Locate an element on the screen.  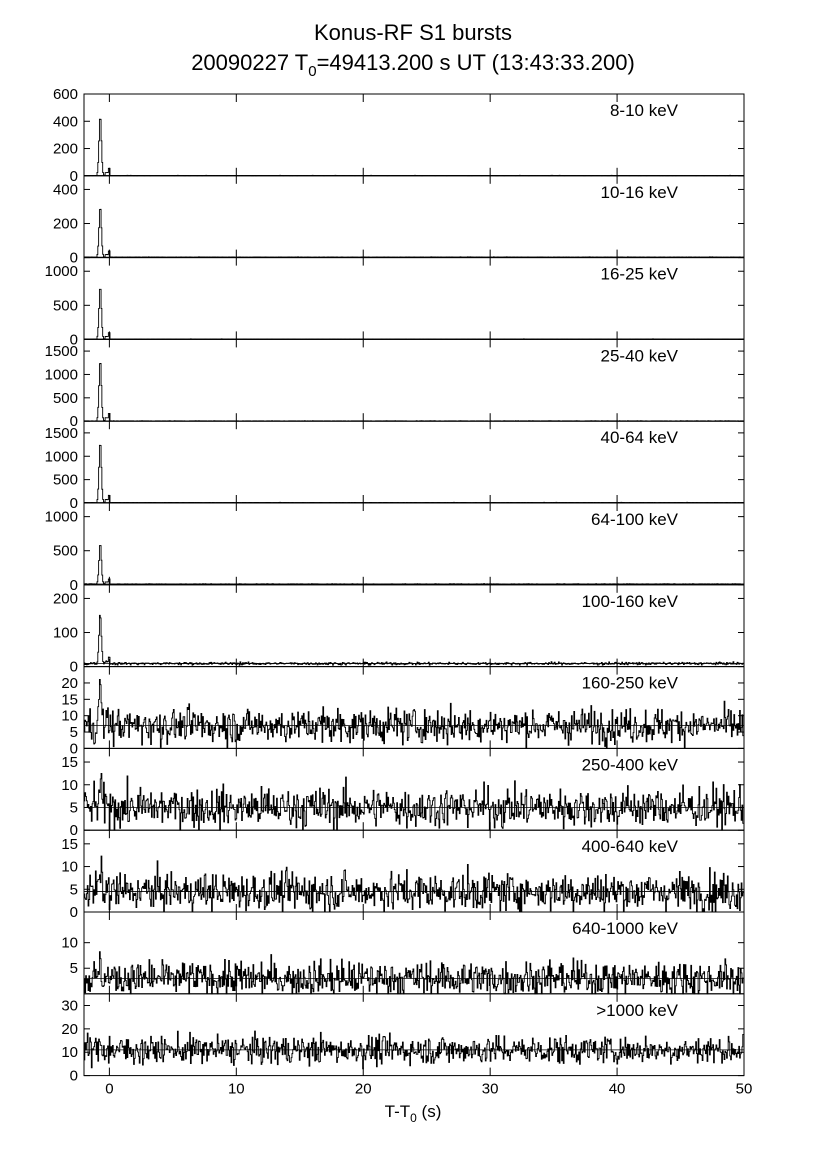
energy-band-label: 10-16 keV is located at coordinates (640, 192).